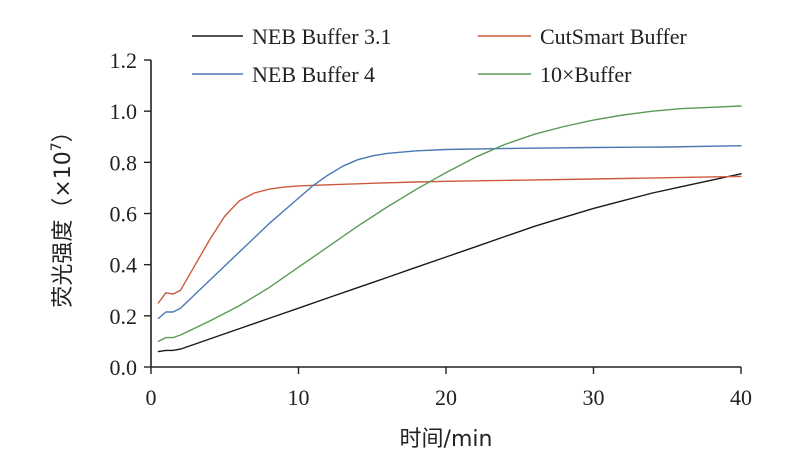 The height and width of the screenshot is (467, 793). I want to click on y-axis-title-exponent: 7, so click(57, 146).